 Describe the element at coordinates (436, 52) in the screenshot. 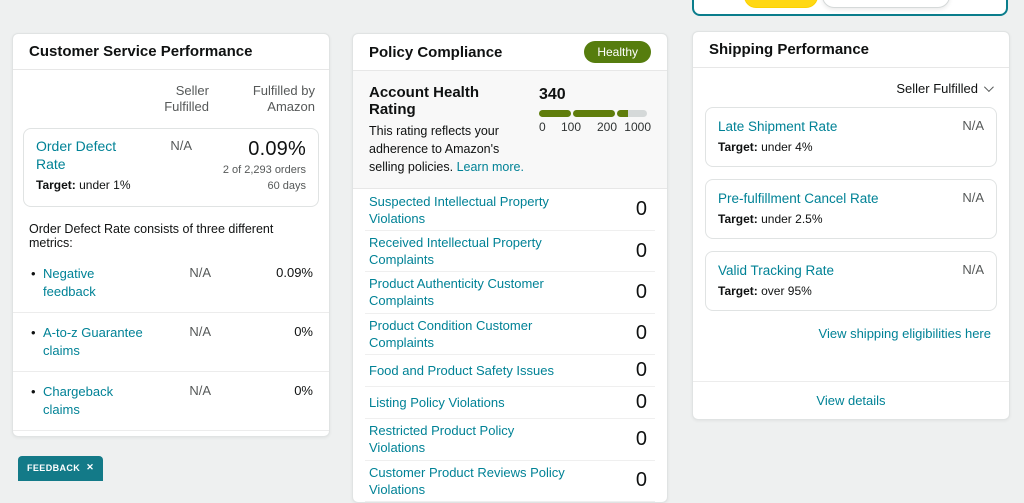

I see `panel-title: Policy Compliance` at that location.